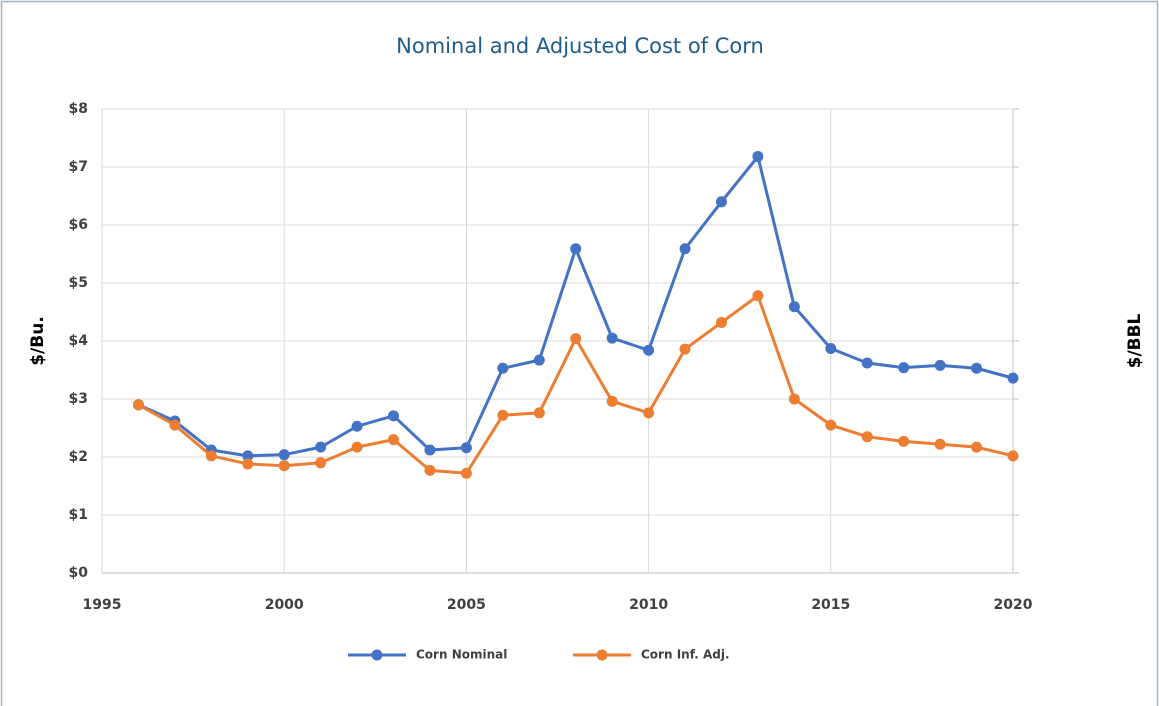 The image size is (1159, 706). I want to click on y2-axis-label: $/BBL, so click(1135, 340).